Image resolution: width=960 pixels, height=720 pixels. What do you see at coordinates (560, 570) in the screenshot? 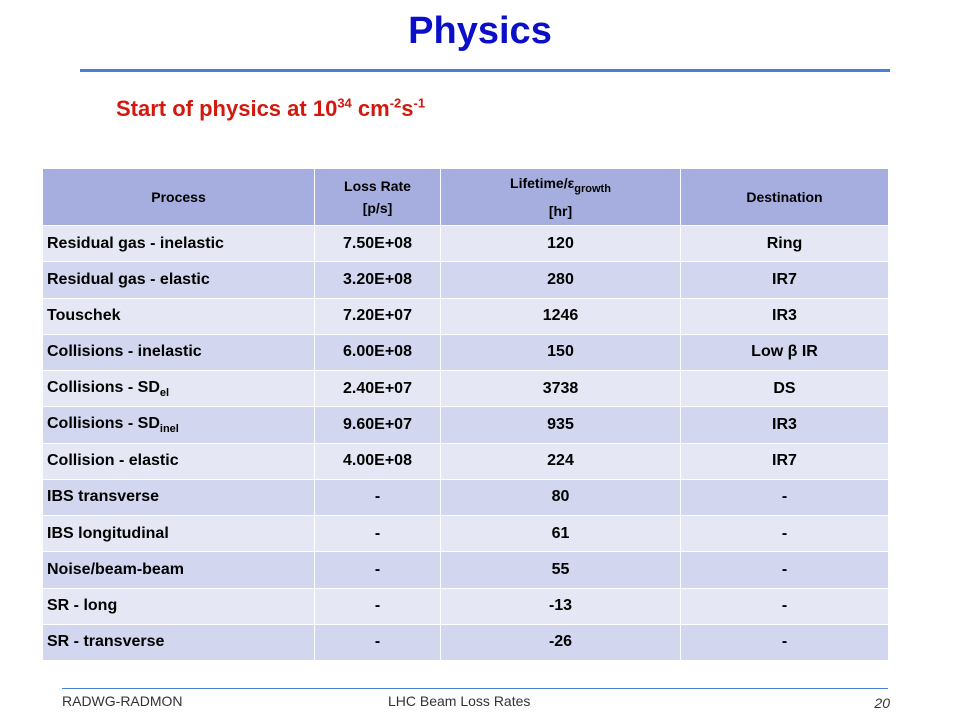
I see `cell-lifetime: 55` at bounding box center [560, 570].